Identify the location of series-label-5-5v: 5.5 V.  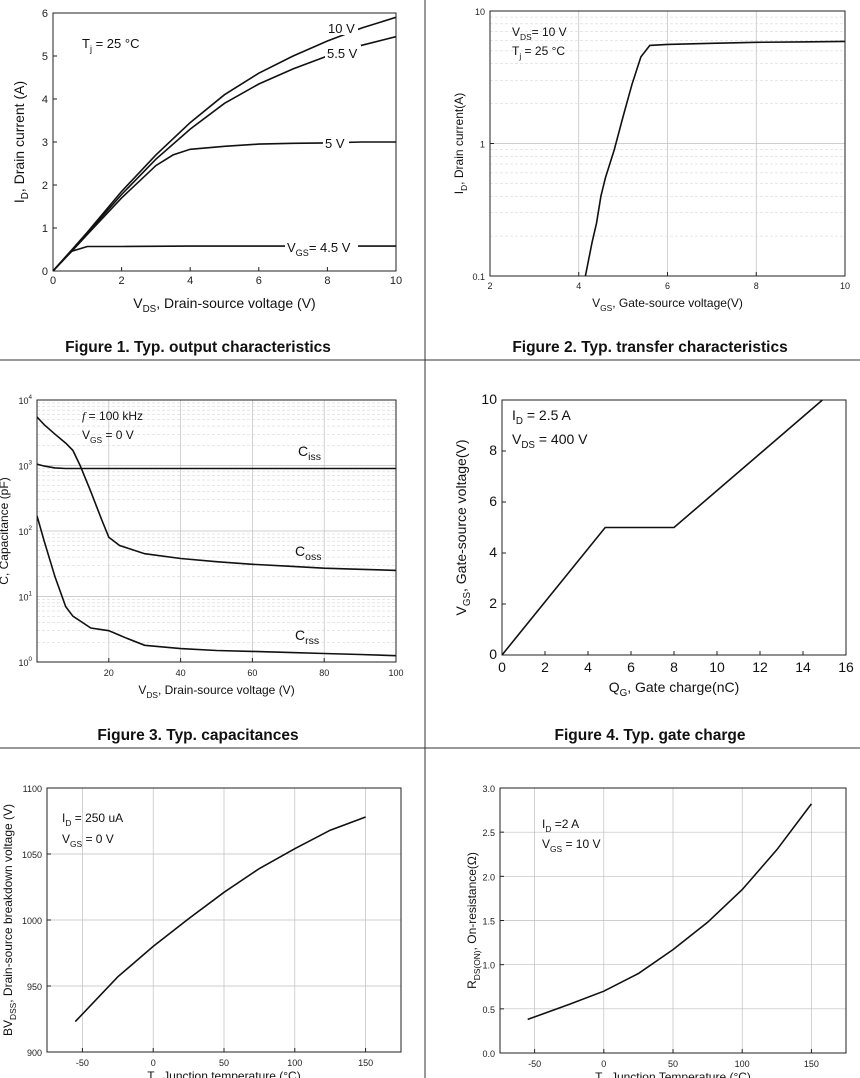
(342, 53).